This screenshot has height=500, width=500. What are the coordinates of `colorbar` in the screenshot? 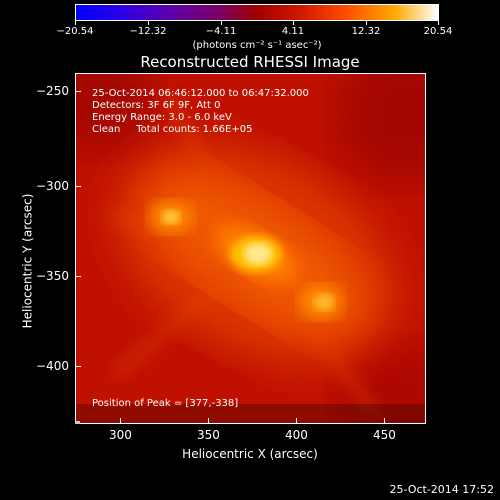 It's located at (257, 12).